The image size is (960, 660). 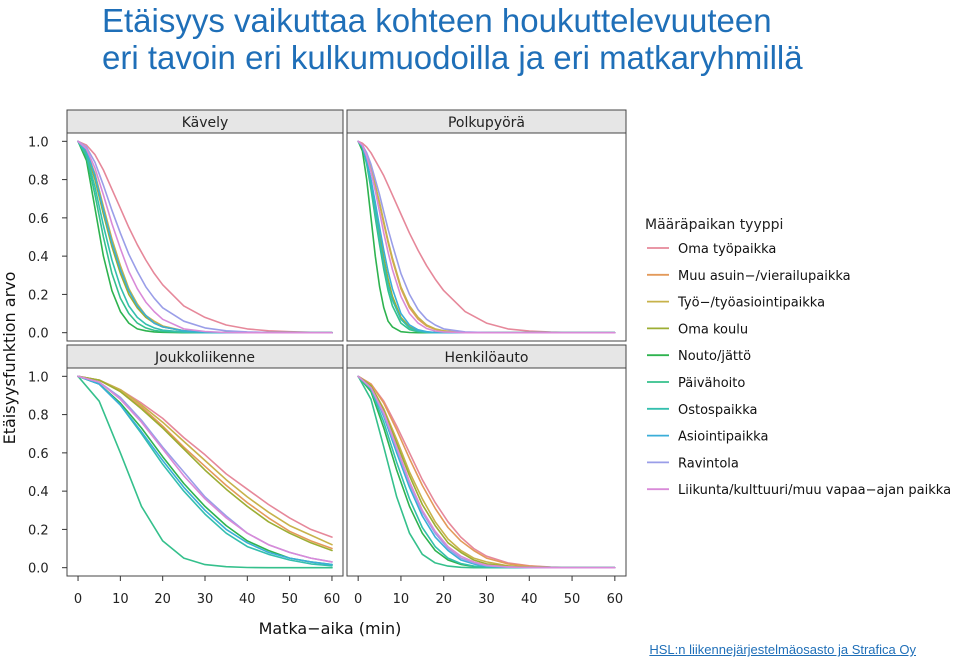 I want to click on y-tick-label-joukkoliikenne-1: 1.0, so click(x=38, y=377).